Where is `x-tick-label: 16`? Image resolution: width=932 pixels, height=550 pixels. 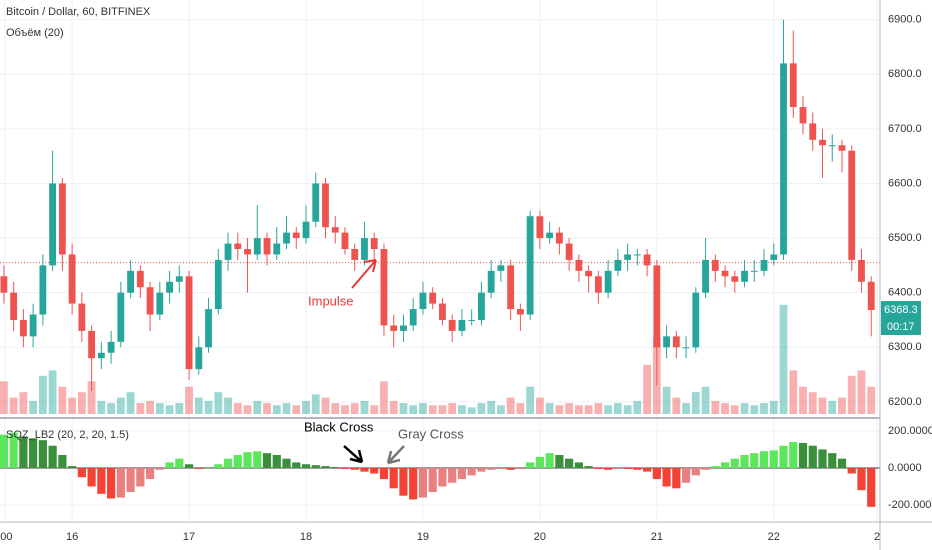 x-tick-label: 16 is located at coordinates (72, 537).